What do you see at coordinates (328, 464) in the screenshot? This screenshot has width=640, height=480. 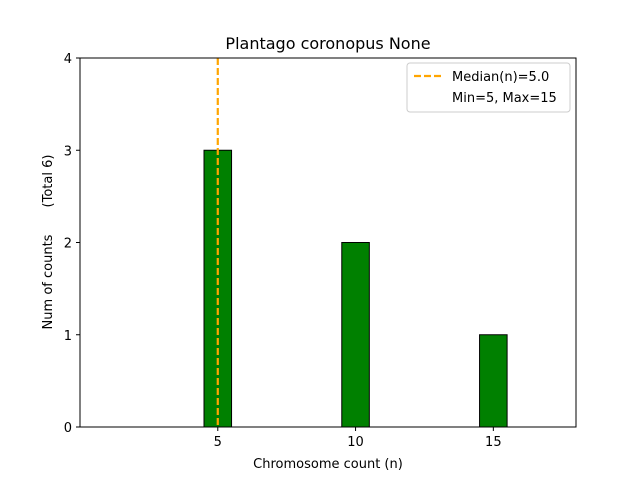 I see `x-axis-label: Chromosome count (n)` at bounding box center [328, 464].